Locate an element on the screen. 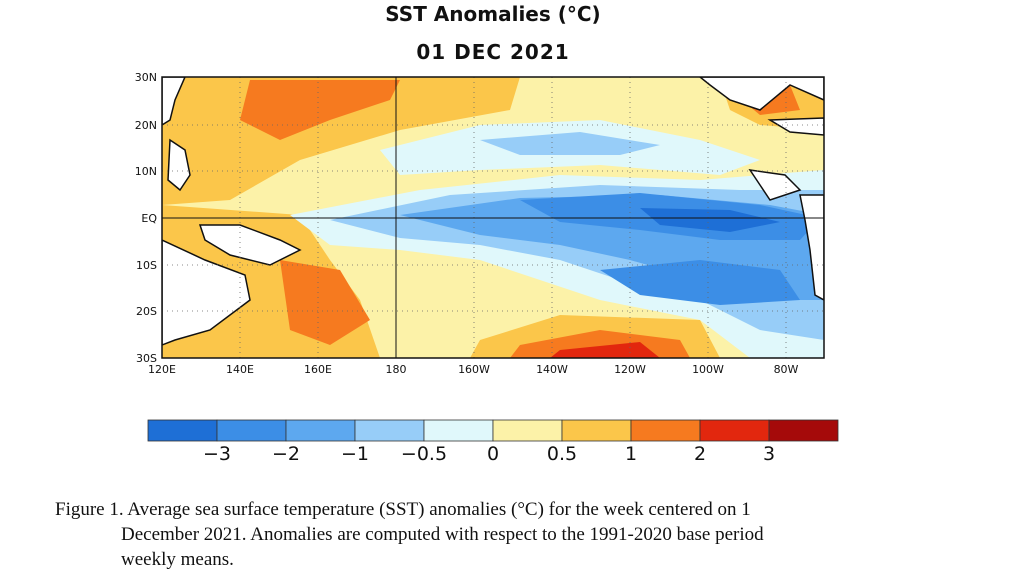 The width and height of the screenshot is (1024, 576). colorbar-label: 0 is located at coordinates (493, 454).